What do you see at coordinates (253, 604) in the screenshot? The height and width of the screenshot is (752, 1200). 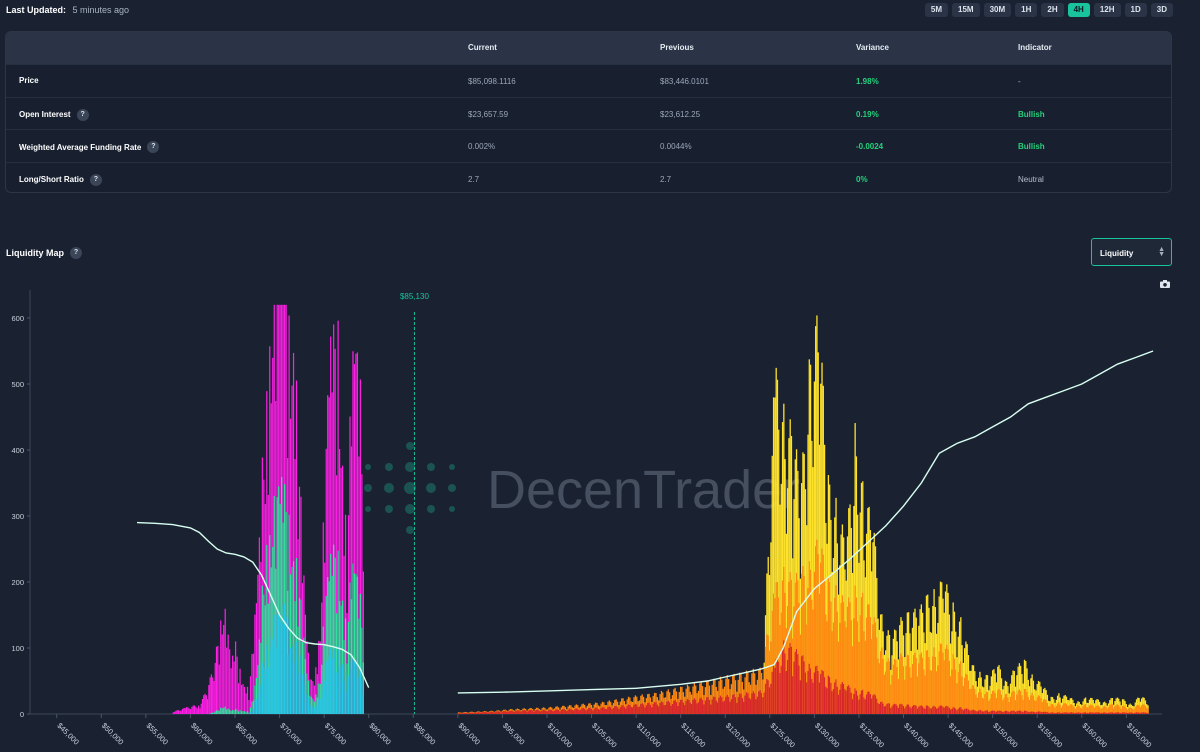 I see `cumulative-long-line` at bounding box center [253, 604].